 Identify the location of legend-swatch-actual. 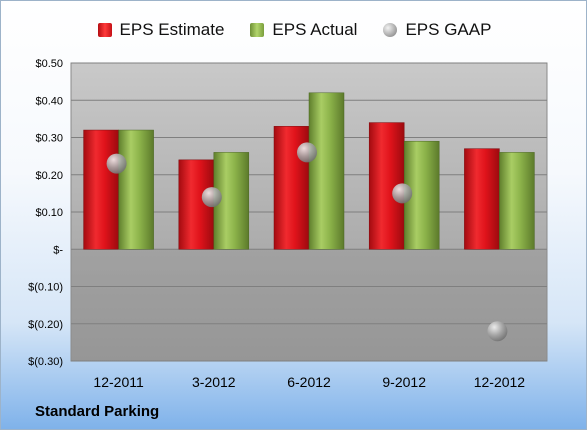
(257, 30).